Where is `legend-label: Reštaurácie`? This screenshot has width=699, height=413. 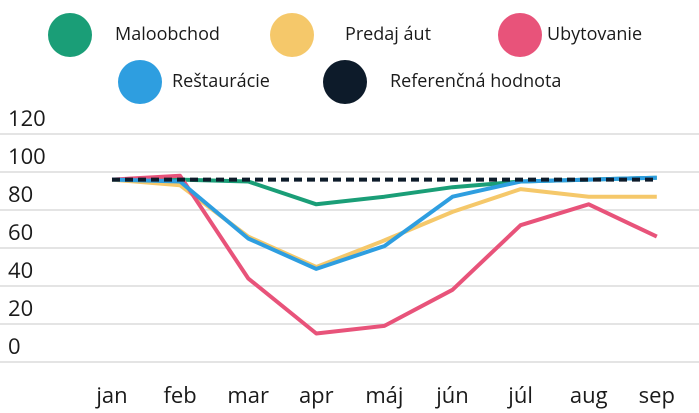 legend-label: Reštaurácie is located at coordinates (221, 81).